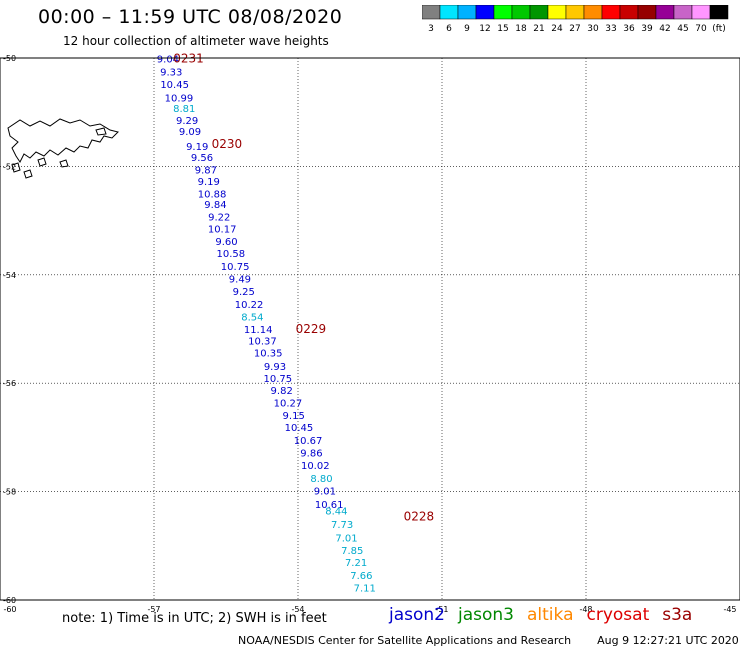 The width and height of the screenshot is (740, 650). Describe the element at coordinates (226, 242) in the screenshot. I see `swh-value-label: 9.60` at that location.